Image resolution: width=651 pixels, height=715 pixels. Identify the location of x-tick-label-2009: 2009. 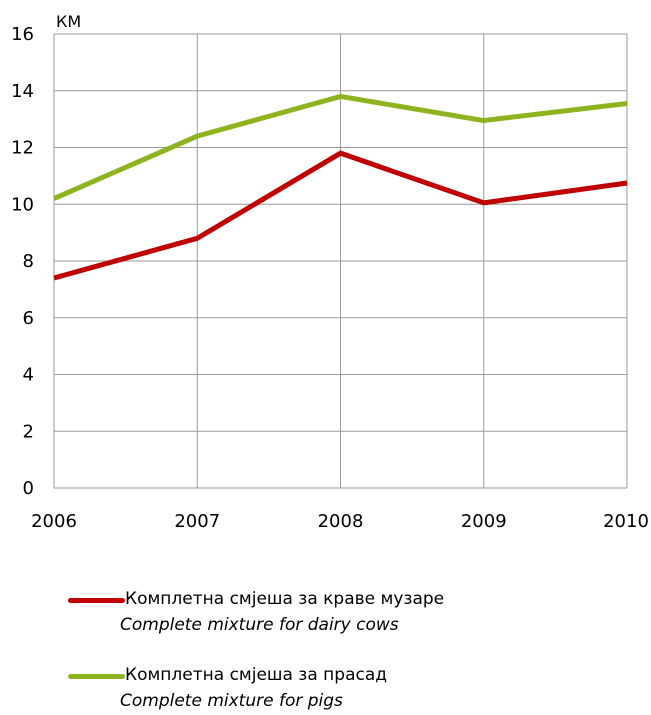
(484, 521).